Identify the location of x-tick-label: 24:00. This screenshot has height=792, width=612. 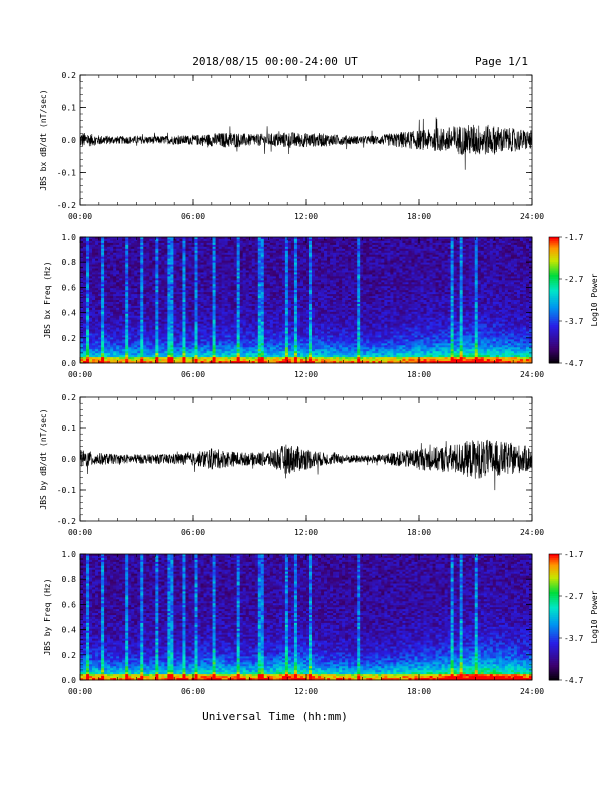
(532, 216).